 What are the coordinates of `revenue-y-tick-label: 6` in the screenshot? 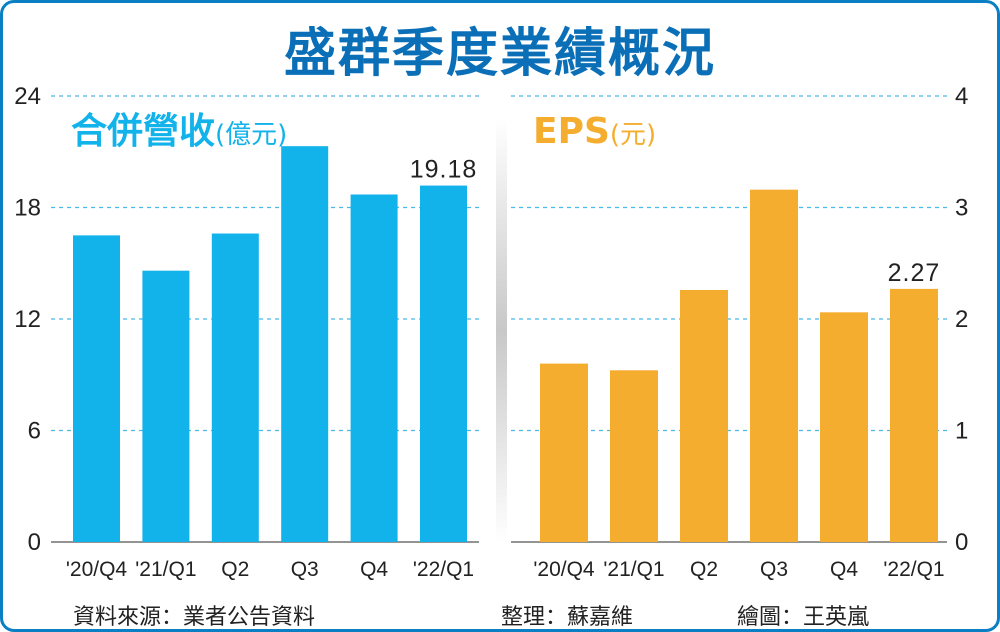 It's located at (34, 431).